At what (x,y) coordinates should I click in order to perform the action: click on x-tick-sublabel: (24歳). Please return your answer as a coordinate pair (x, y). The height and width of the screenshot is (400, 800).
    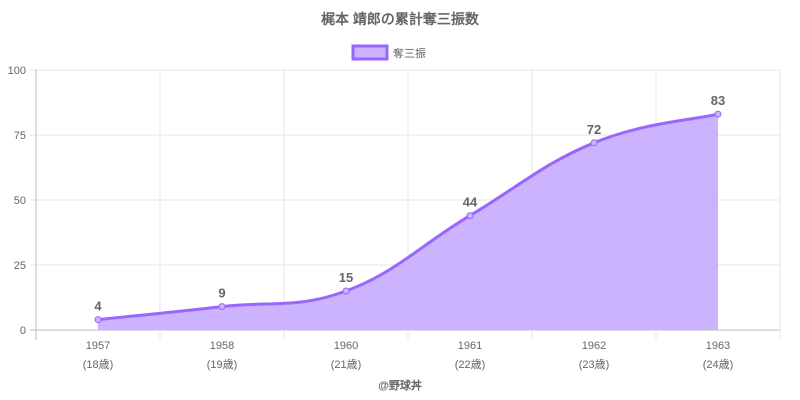
    Looking at the image, I should click on (718, 364).